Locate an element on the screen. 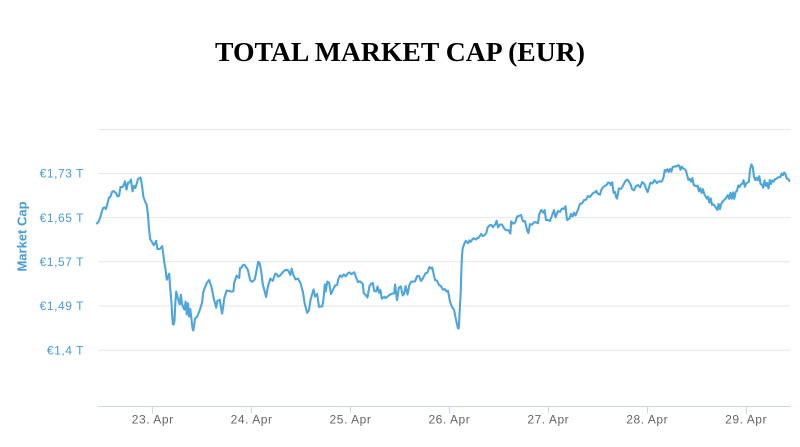 The image size is (800, 447). svg-text: €1,73 T is located at coordinates (62, 174).